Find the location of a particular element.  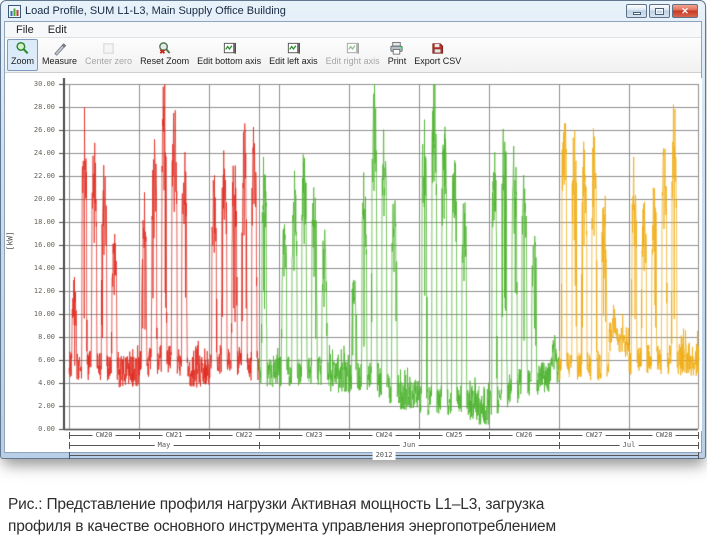

axis-tick-label: May is located at coordinates (164, 445).